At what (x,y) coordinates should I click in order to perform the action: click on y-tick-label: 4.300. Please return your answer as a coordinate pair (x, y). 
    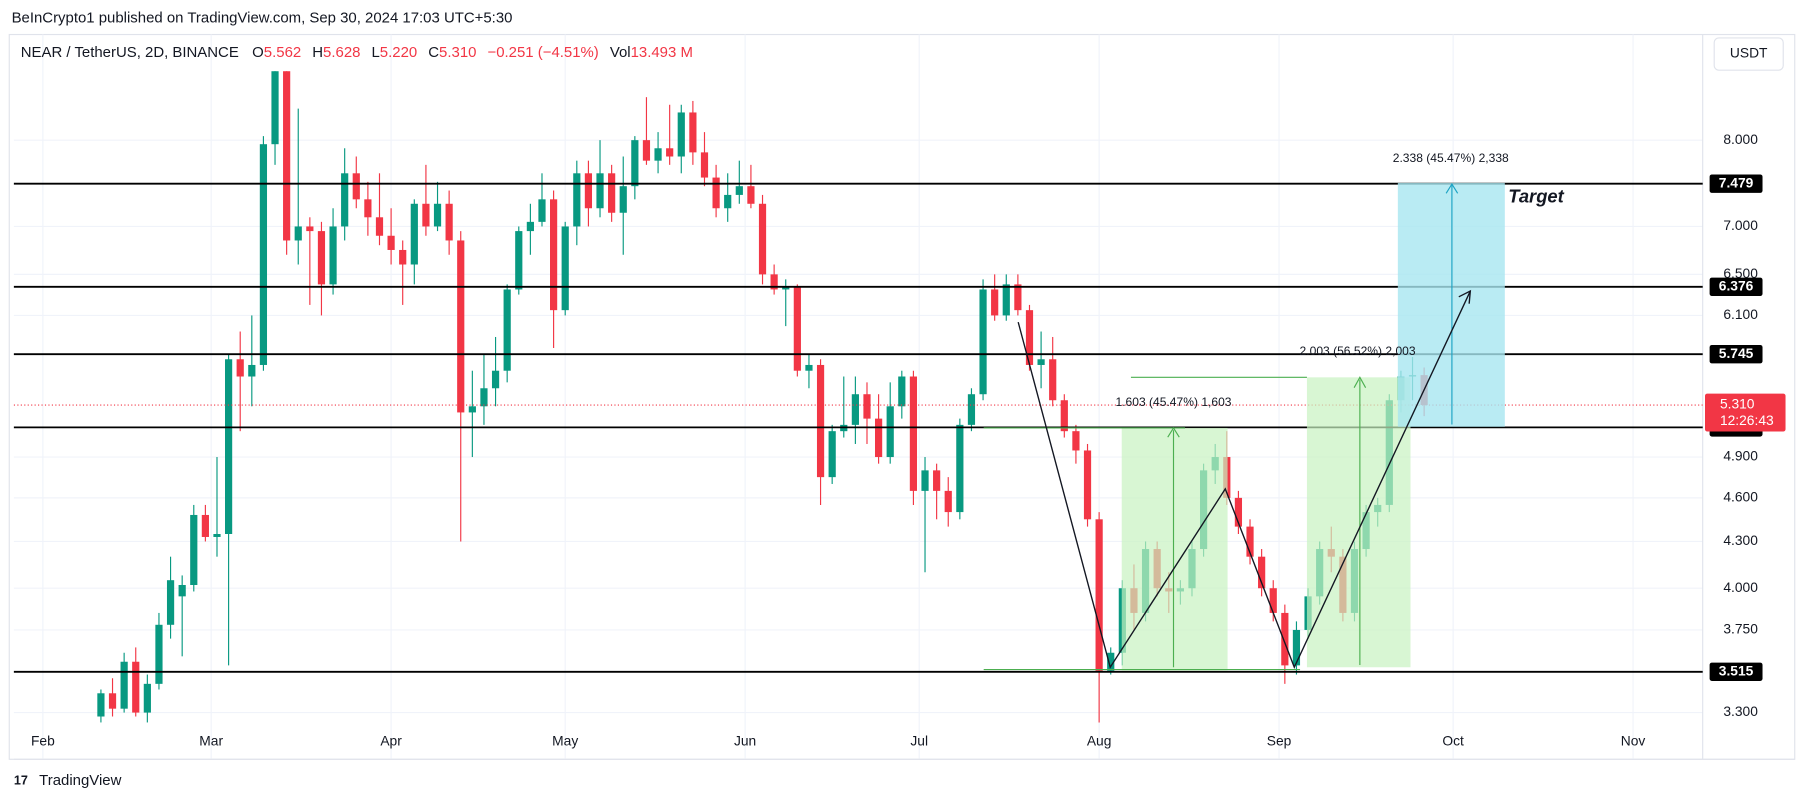
    Looking at the image, I should click on (1740, 540).